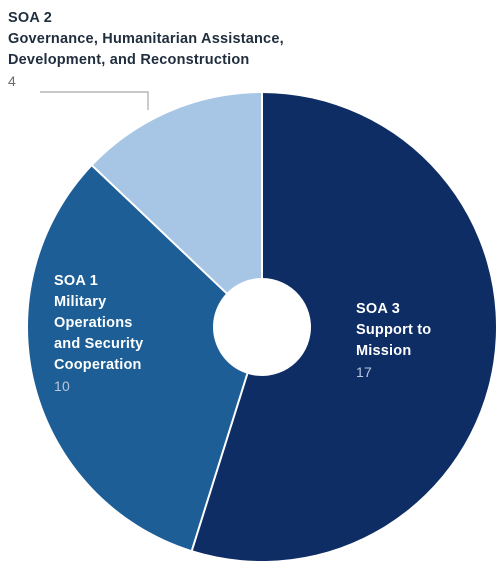 This screenshot has height=569, width=496. What do you see at coordinates (30, 18) in the screenshot?
I see `soa2-label-line: SOA 2` at bounding box center [30, 18].